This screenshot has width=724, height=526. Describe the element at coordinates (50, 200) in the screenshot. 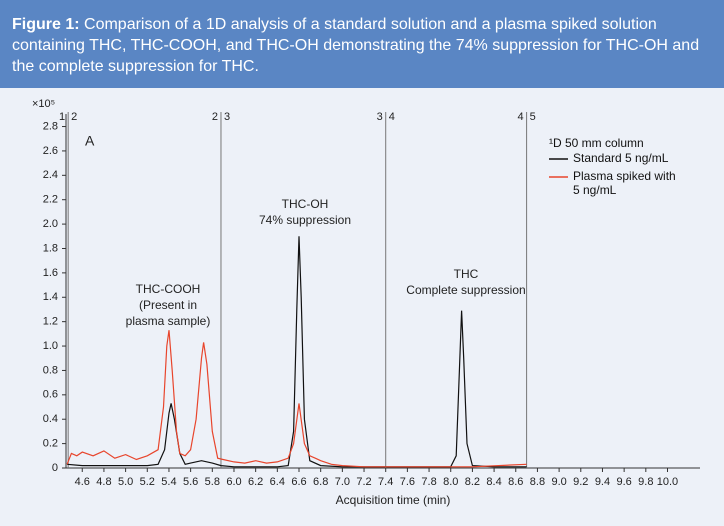

I see `y-tick-label: 2.2` at that location.